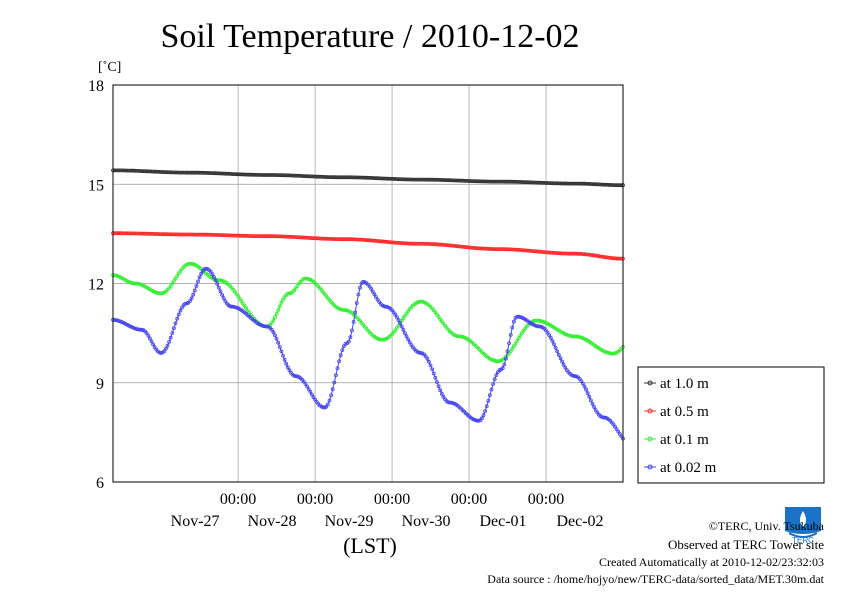 The image size is (842, 595). What do you see at coordinates (195, 521) in the screenshot?
I see `x-tick-date-label: Nov-27` at bounding box center [195, 521].